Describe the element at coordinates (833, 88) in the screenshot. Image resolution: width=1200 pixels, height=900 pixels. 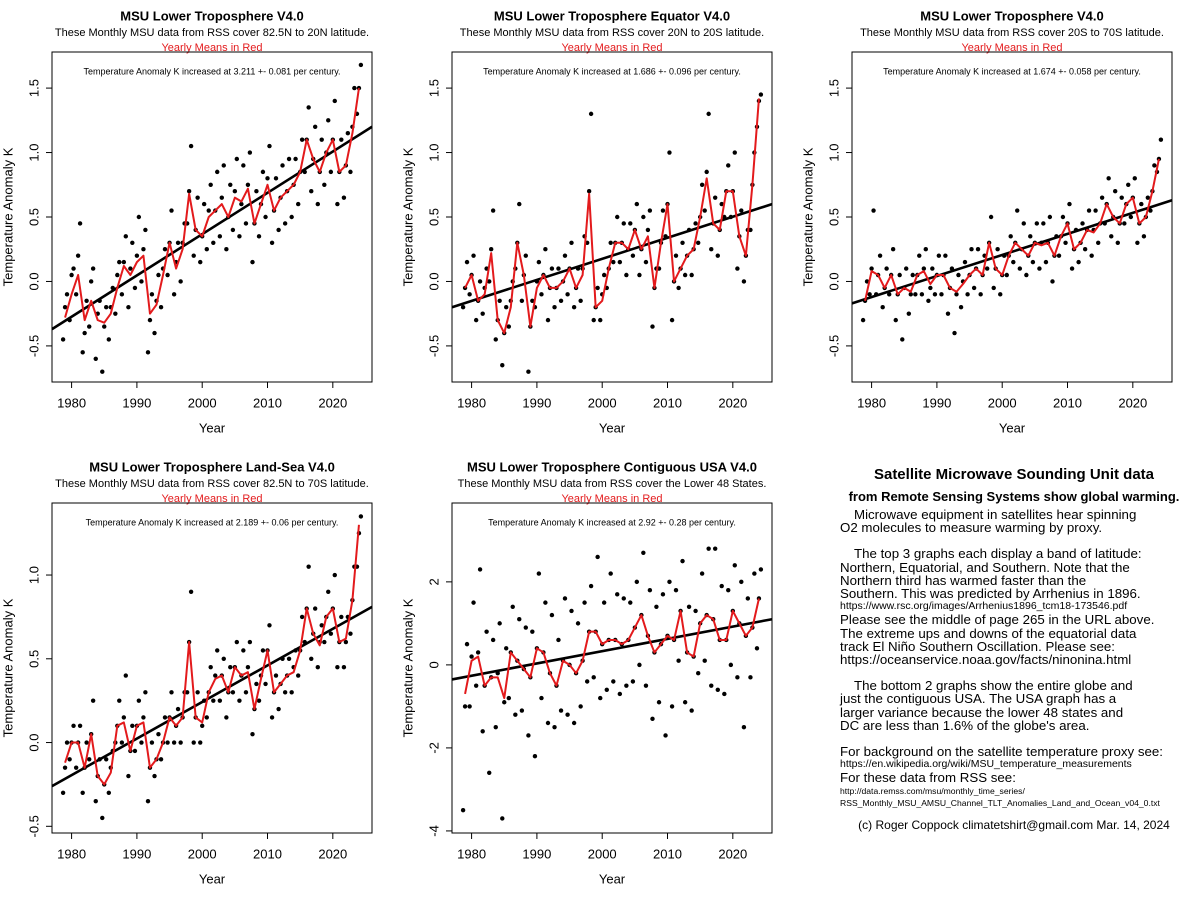
I see `y-tick-label: 1.5` at that location.